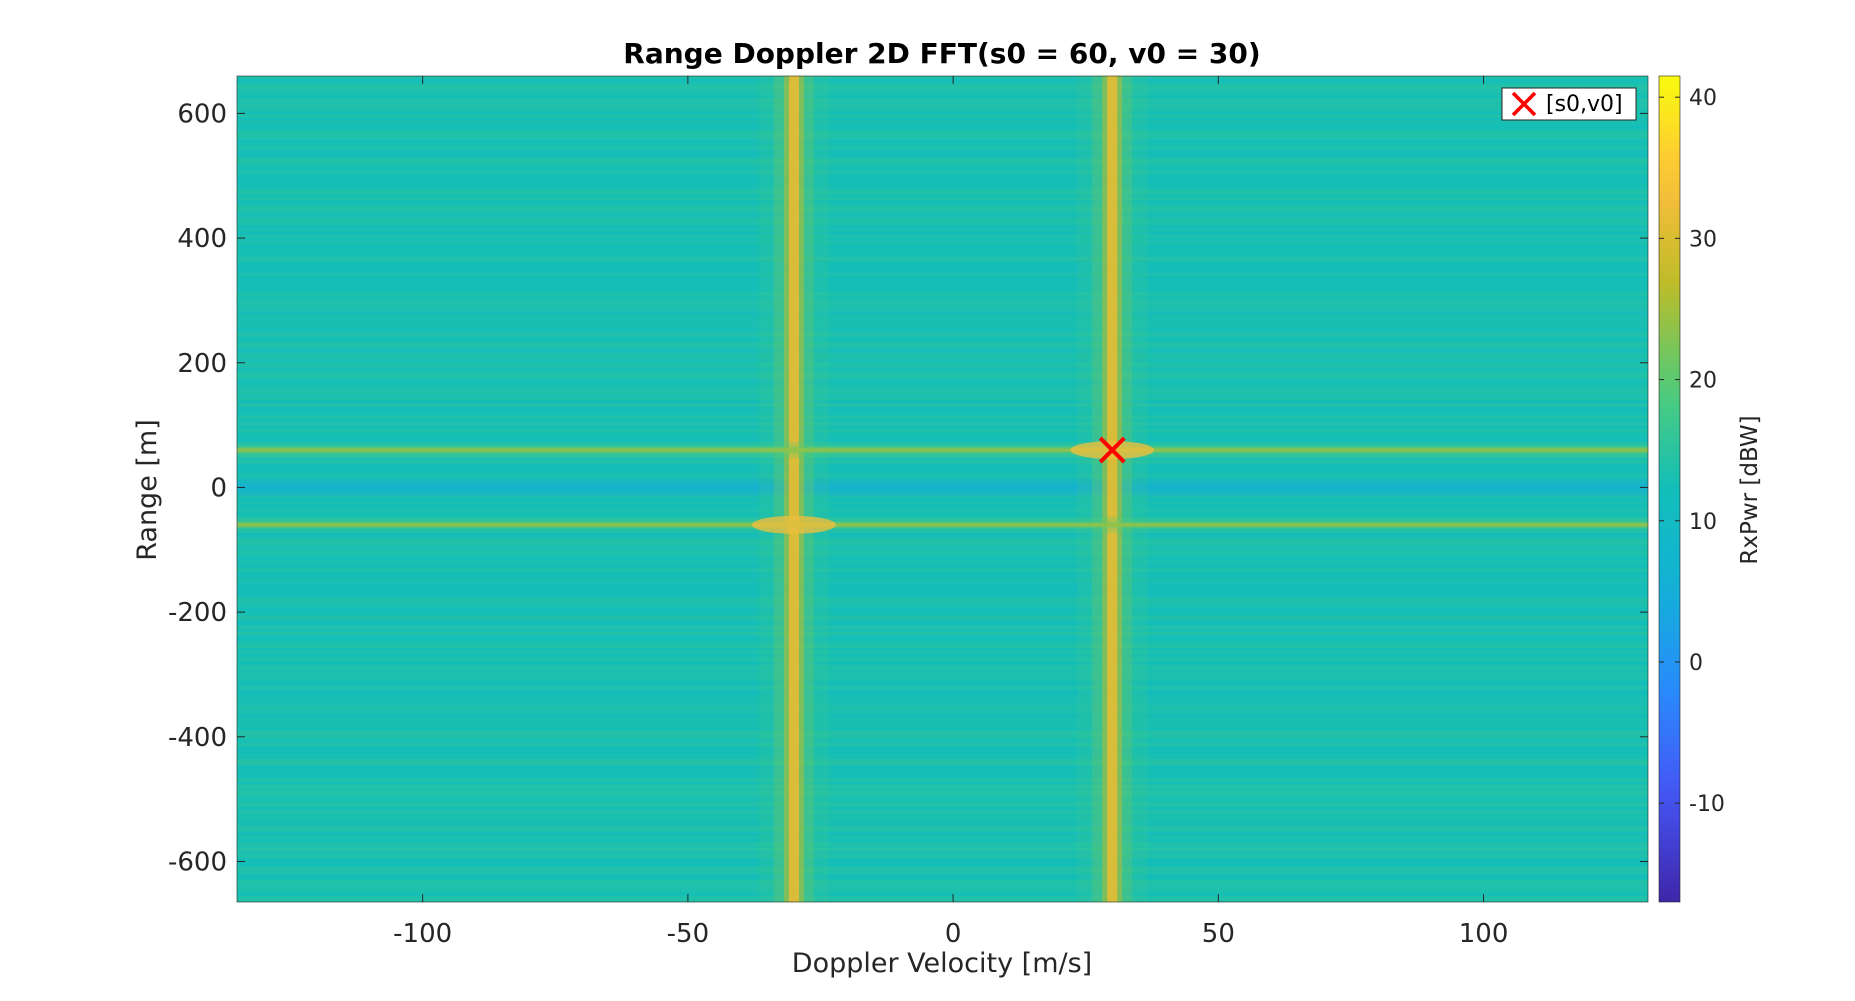  I want to click on y-tick-label: -200, so click(197, 613).